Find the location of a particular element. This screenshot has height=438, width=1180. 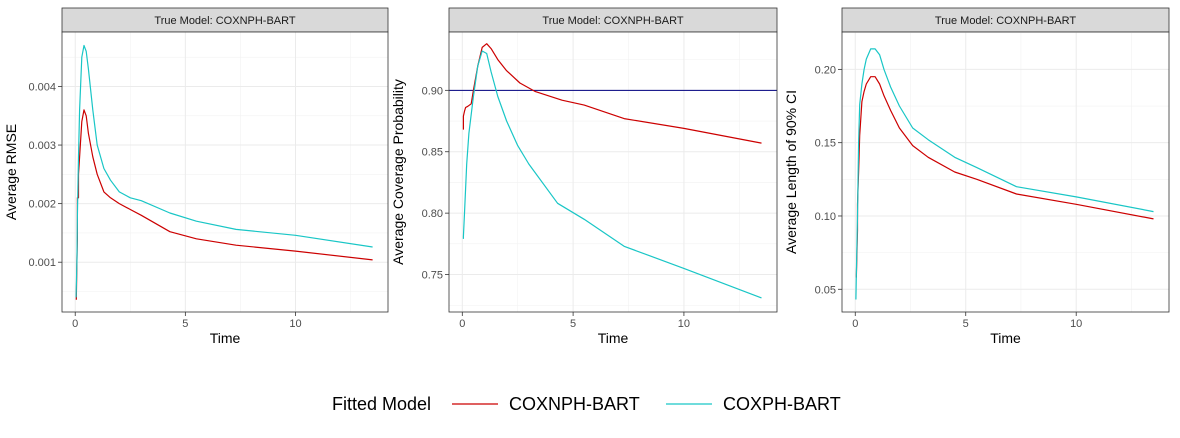

legend-label-coxnph-bart: COXNPH-BART is located at coordinates (574, 404).